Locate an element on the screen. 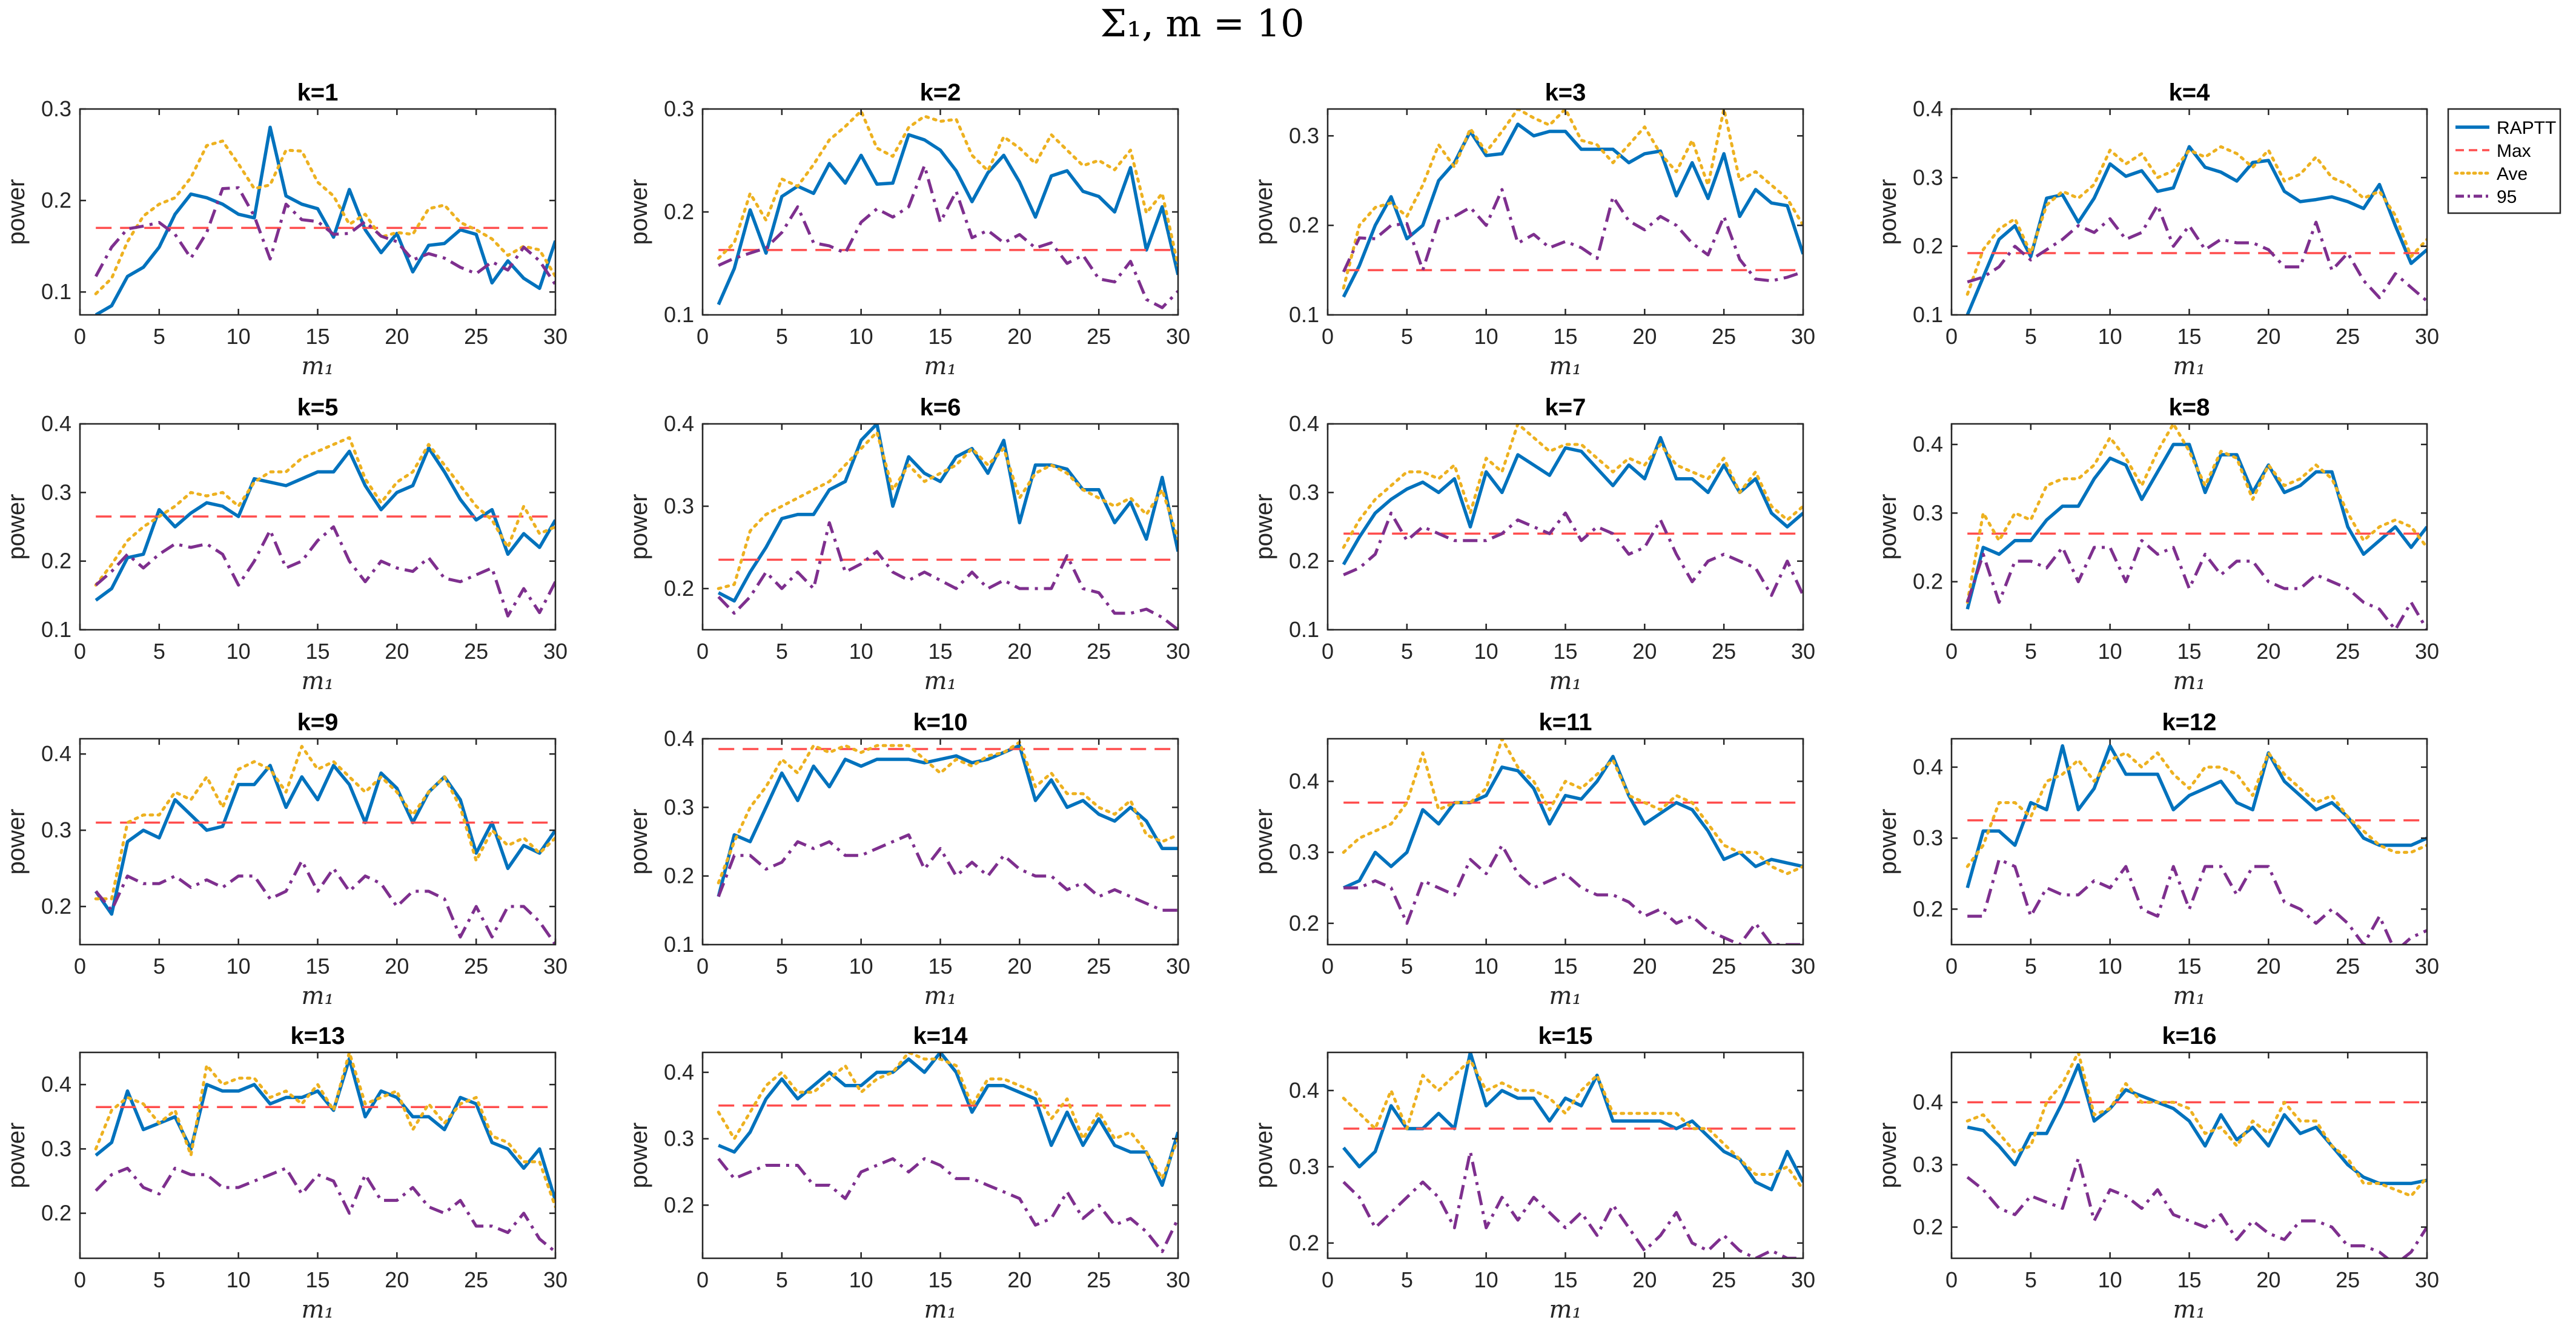 This screenshot has height=1337, width=2576. subplot-10: 0 5 10 15 20 25 30 0.1 0.2 0.3 0.4 k=10 m₁ power is located at coordinates (908, 860).